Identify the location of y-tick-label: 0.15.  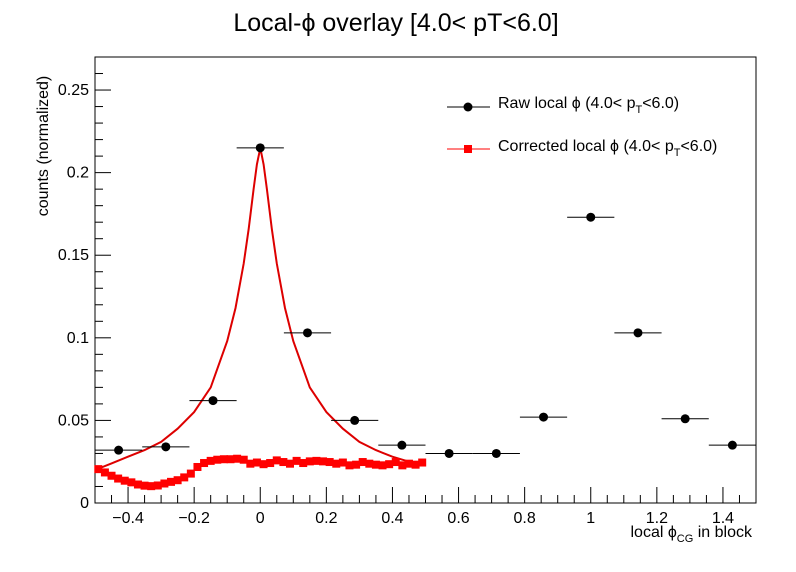
(73, 255).